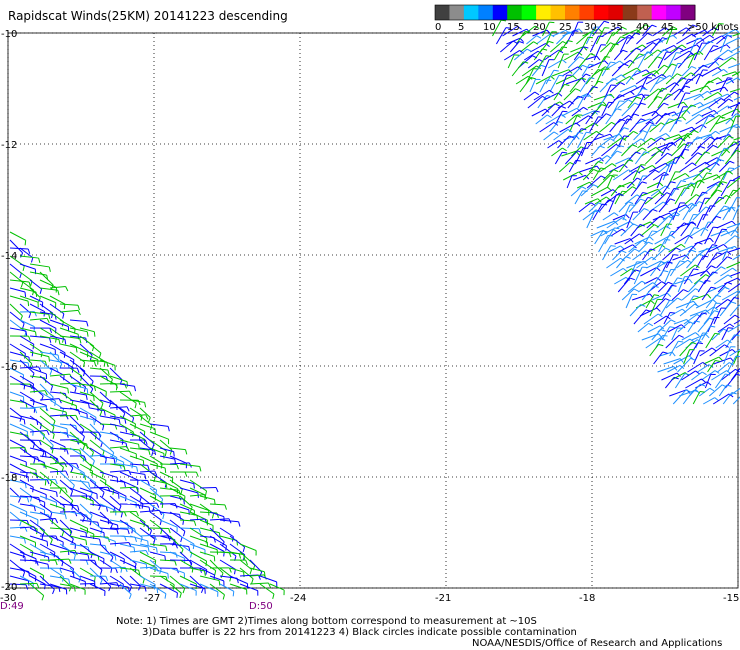 The height and width of the screenshot is (650, 740). Describe the element at coordinates (565, 27) in the screenshot. I see `colorbar-label: 25` at that location.